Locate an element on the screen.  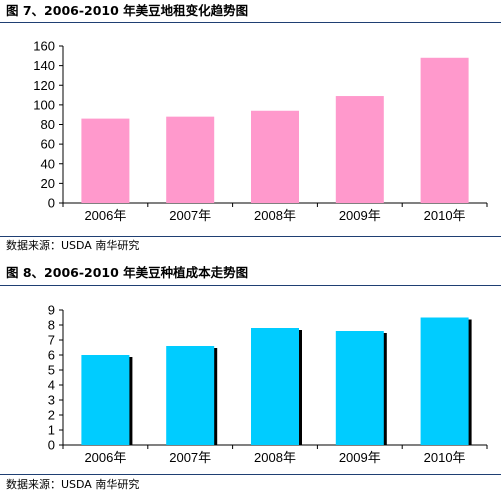
chart1-source: 数据来源：USDA 南华研究 is located at coordinates (73, 245).